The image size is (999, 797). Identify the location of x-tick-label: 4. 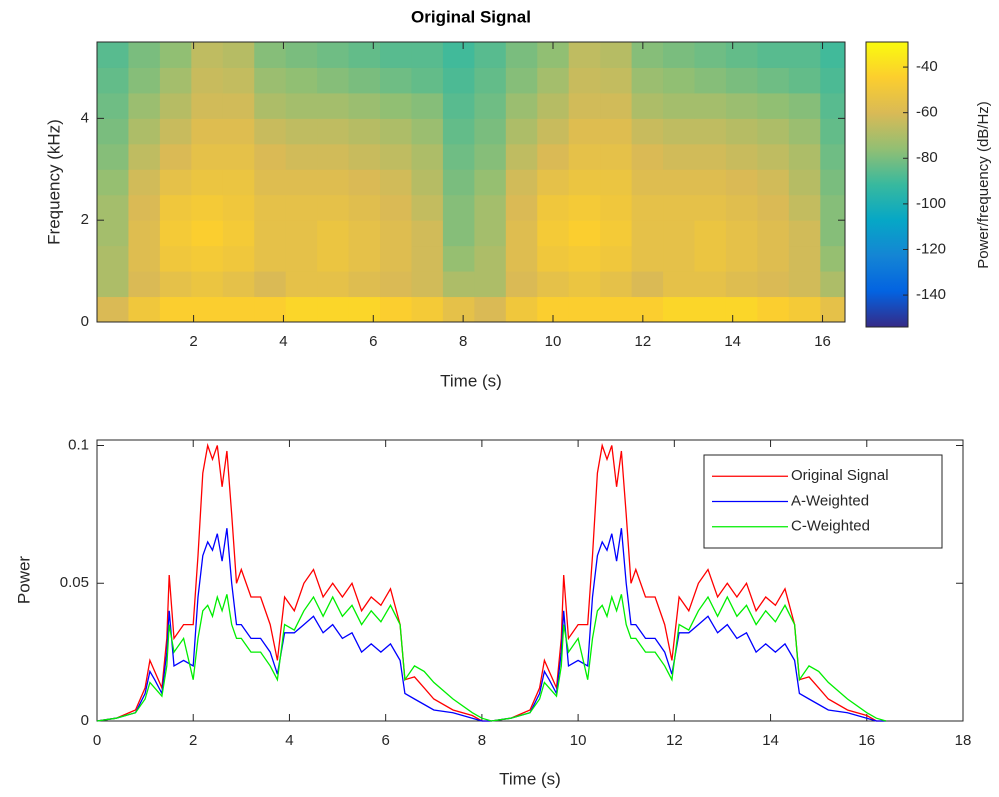
(283, 341).